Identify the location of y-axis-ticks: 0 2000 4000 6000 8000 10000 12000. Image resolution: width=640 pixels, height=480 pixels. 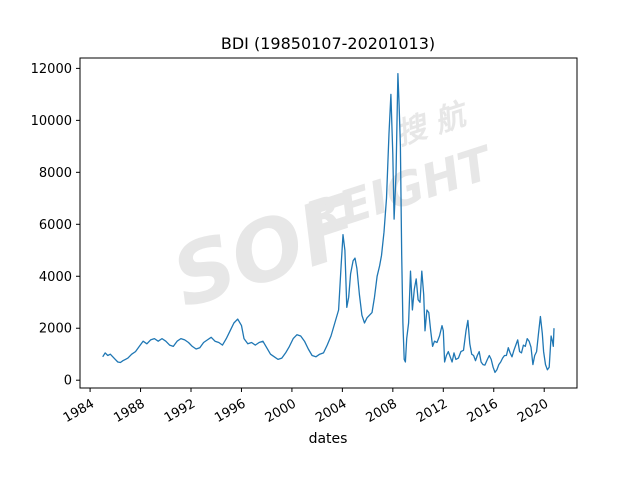
(55, 225).